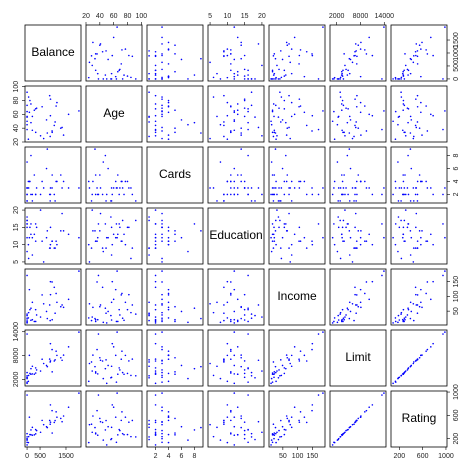 This screenshot has height=474, width=474. What do you see at coordinates (419, 418) in the screenshot?
I see `variable-label: Rating` at bounding box center [419, 418].